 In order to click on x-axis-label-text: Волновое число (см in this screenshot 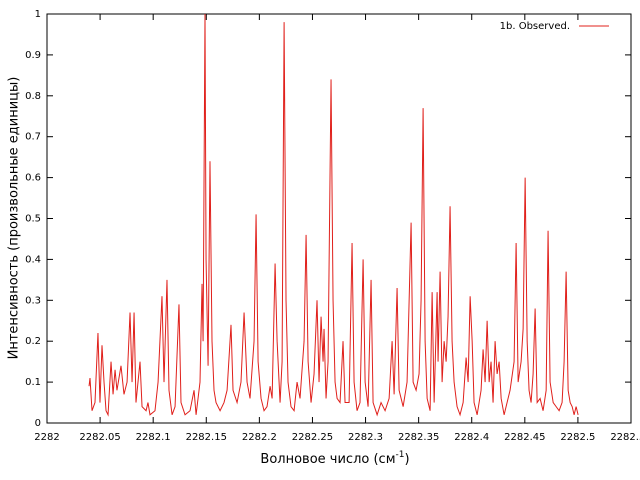, I will do `click(327, 459)`.